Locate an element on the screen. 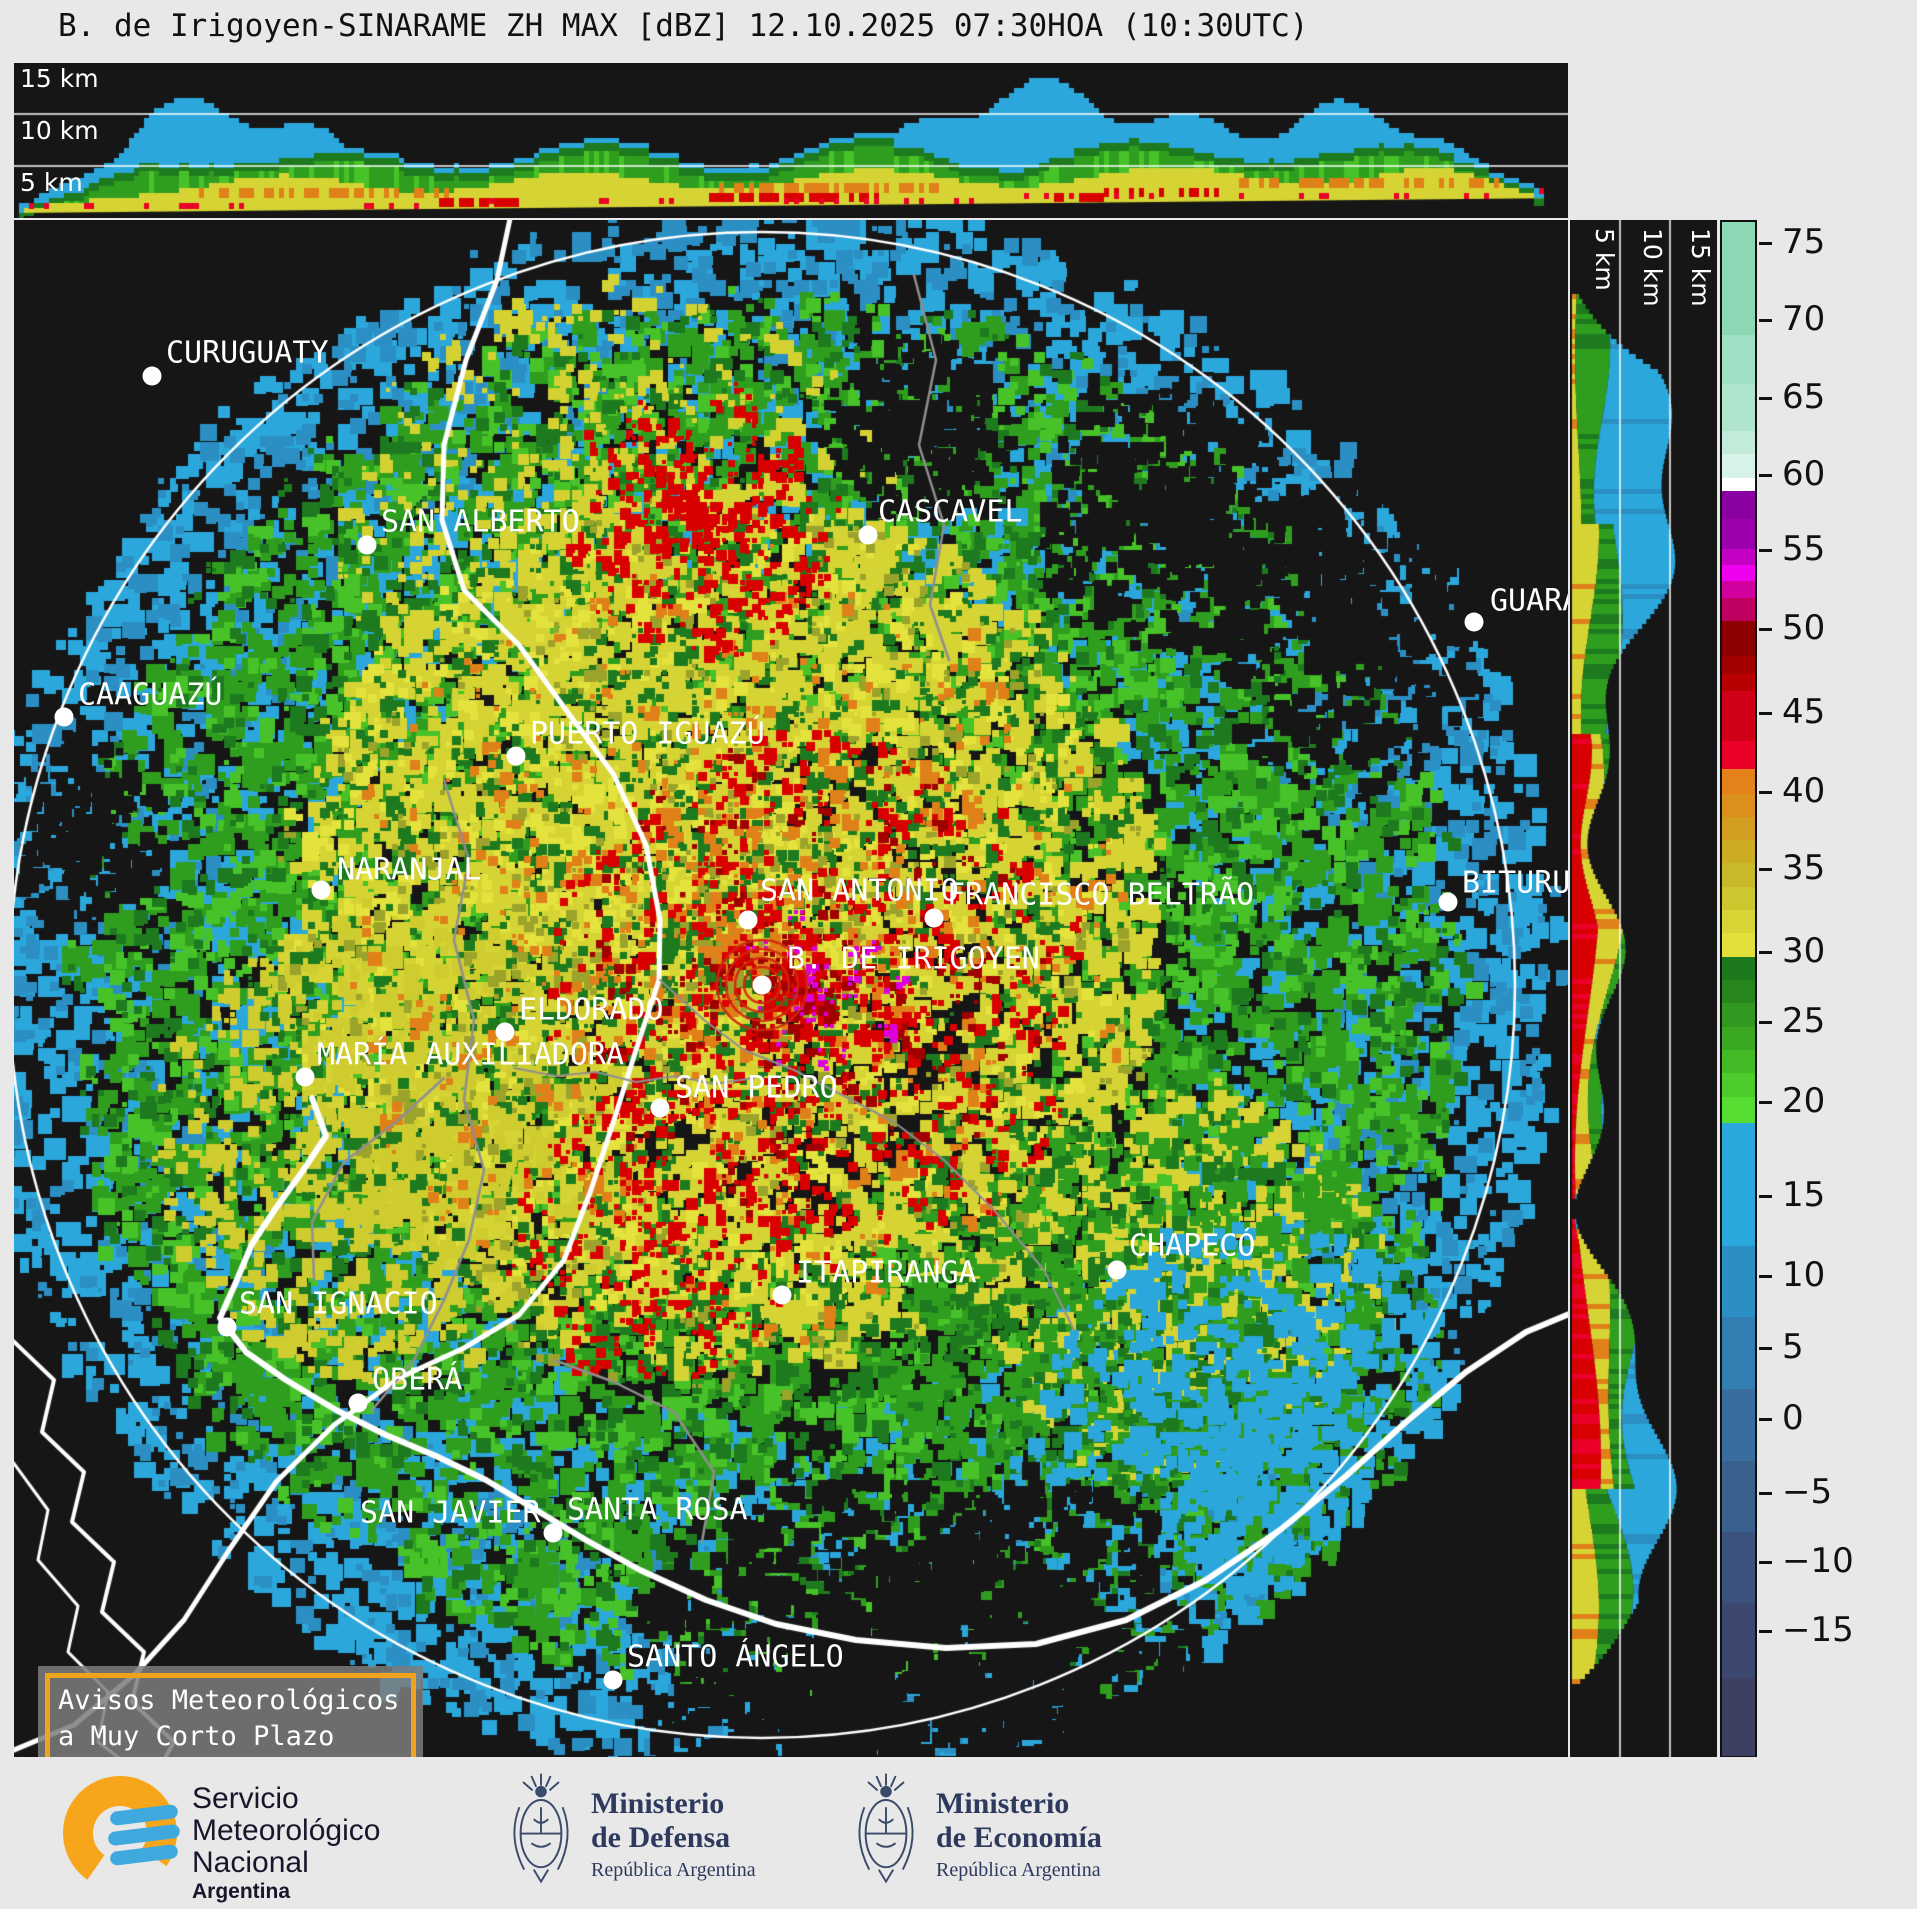  defensa-sub: República Argentina is located at coordinates (673, 1869).